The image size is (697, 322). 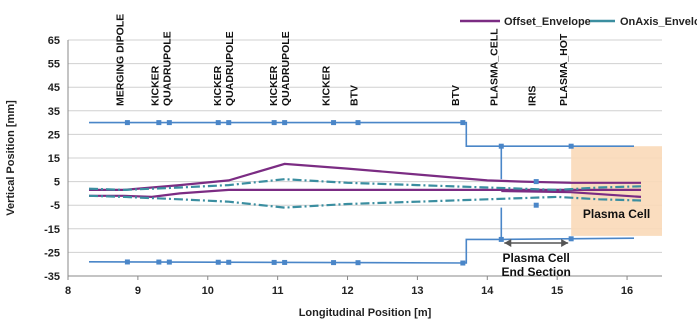 I want to click on series-lines, so click(x=365, y=185).